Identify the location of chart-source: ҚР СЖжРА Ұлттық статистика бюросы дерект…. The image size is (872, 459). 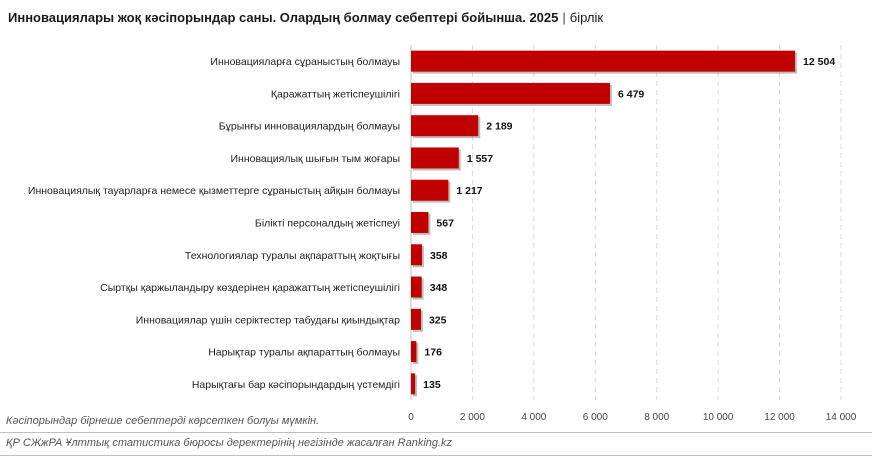
(229, 443).